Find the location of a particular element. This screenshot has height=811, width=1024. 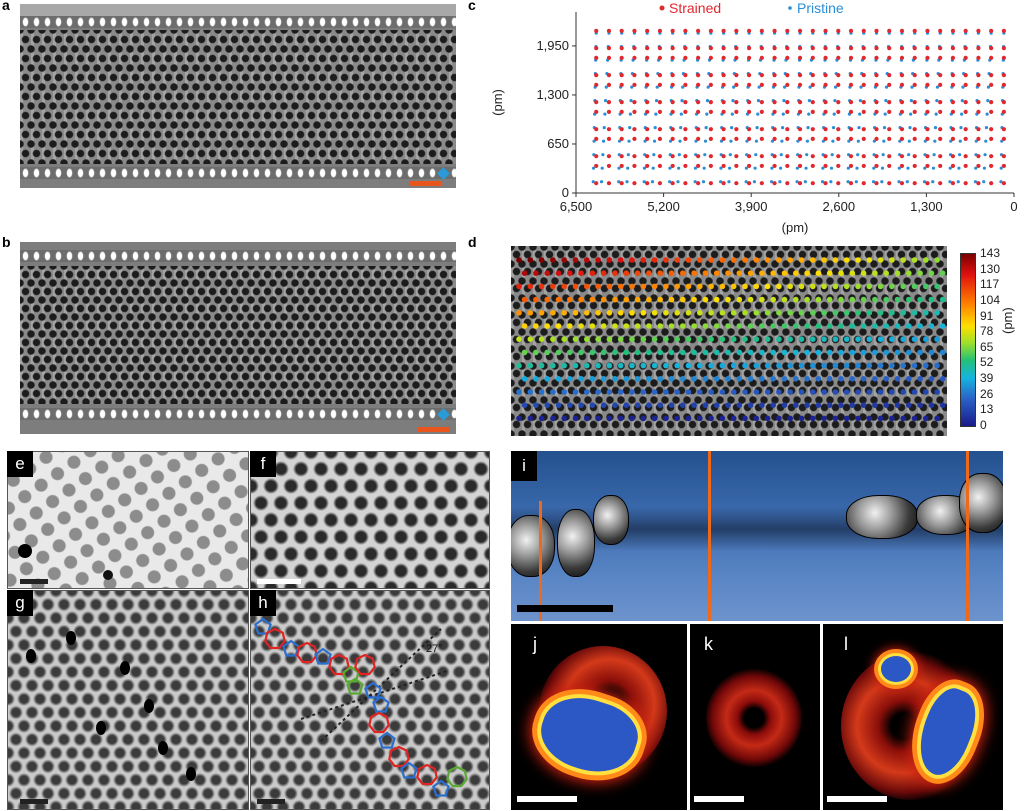

panel-label-e: e is located at coordinates (20, 464).